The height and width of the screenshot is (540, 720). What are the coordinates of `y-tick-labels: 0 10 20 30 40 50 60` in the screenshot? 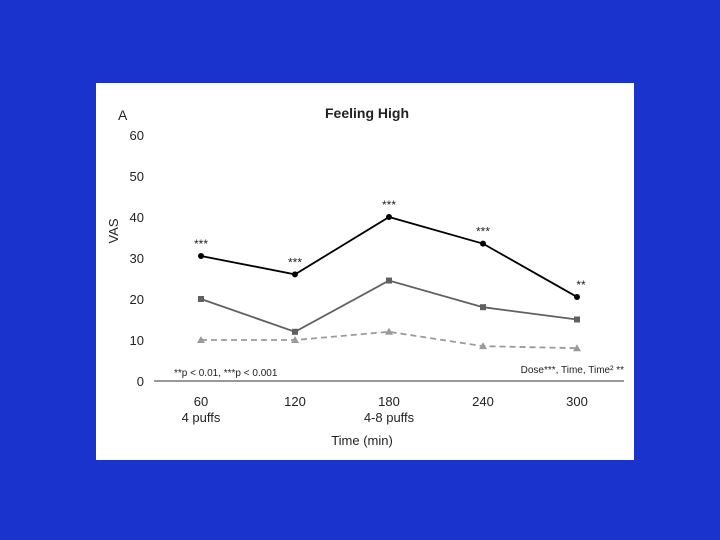 It's located at (137, 258).